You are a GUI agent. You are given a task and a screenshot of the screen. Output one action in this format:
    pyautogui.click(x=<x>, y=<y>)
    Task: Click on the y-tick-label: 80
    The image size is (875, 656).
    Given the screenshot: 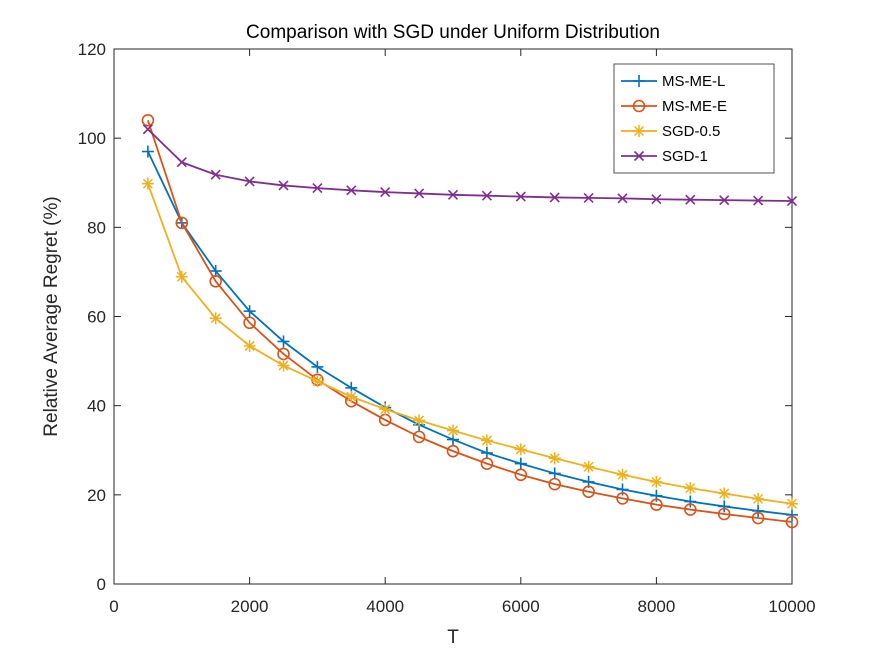 What is the action you would take?
    pyautogui.click(x=96, y=227)
    